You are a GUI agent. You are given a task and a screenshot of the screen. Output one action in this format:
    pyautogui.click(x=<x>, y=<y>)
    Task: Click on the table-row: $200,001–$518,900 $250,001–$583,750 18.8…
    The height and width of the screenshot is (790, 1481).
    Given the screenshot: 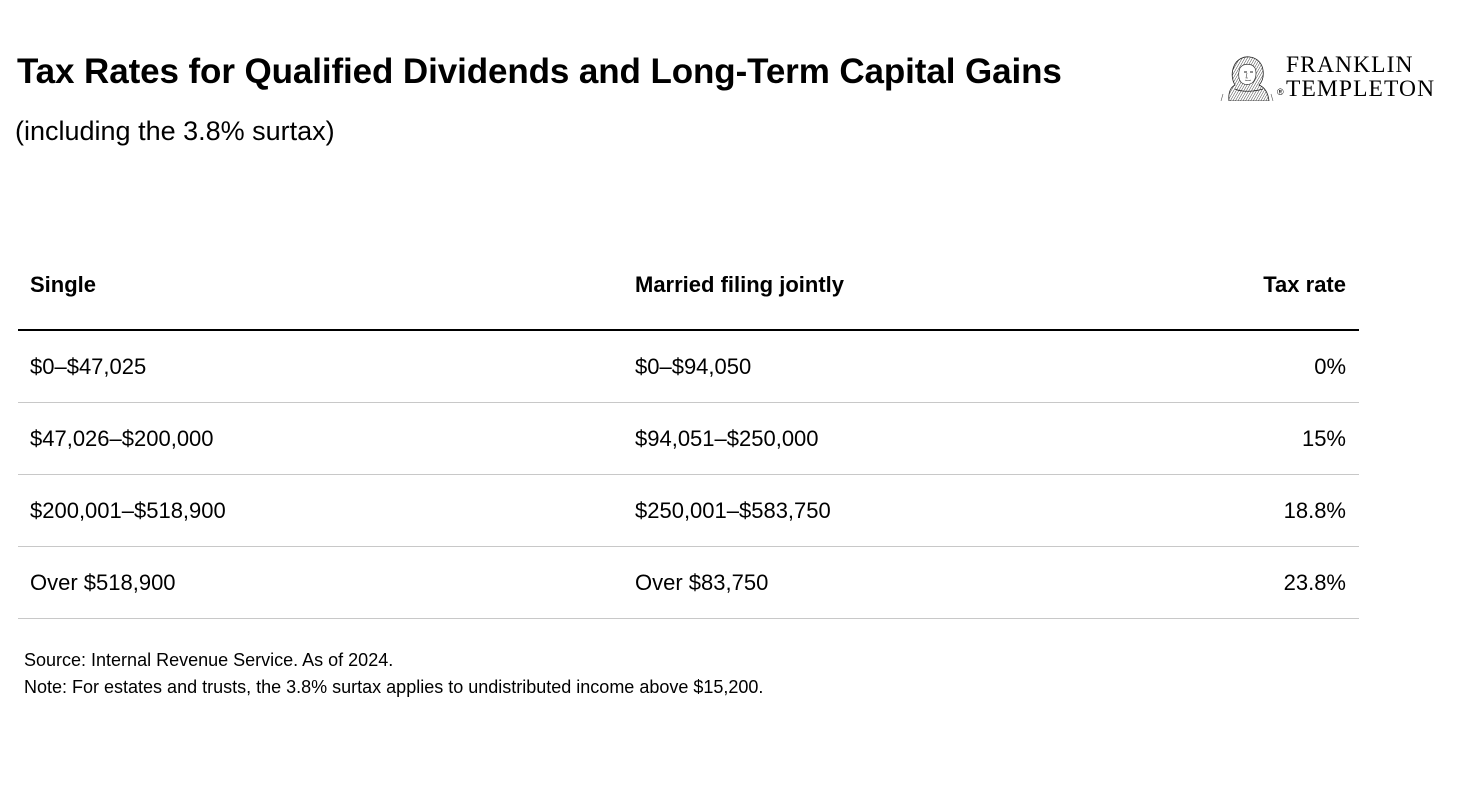 What is the action you would take?
    pyautogui.click(x=688, y=511)
    